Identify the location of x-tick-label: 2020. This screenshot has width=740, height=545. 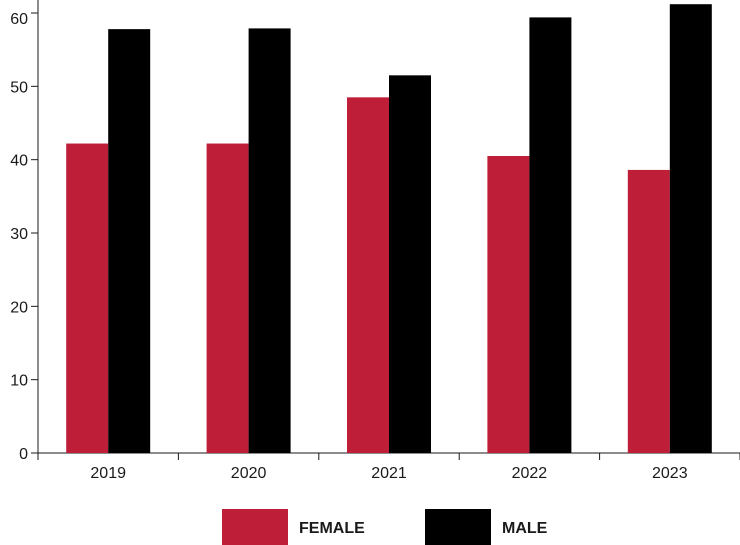
(249, 473).